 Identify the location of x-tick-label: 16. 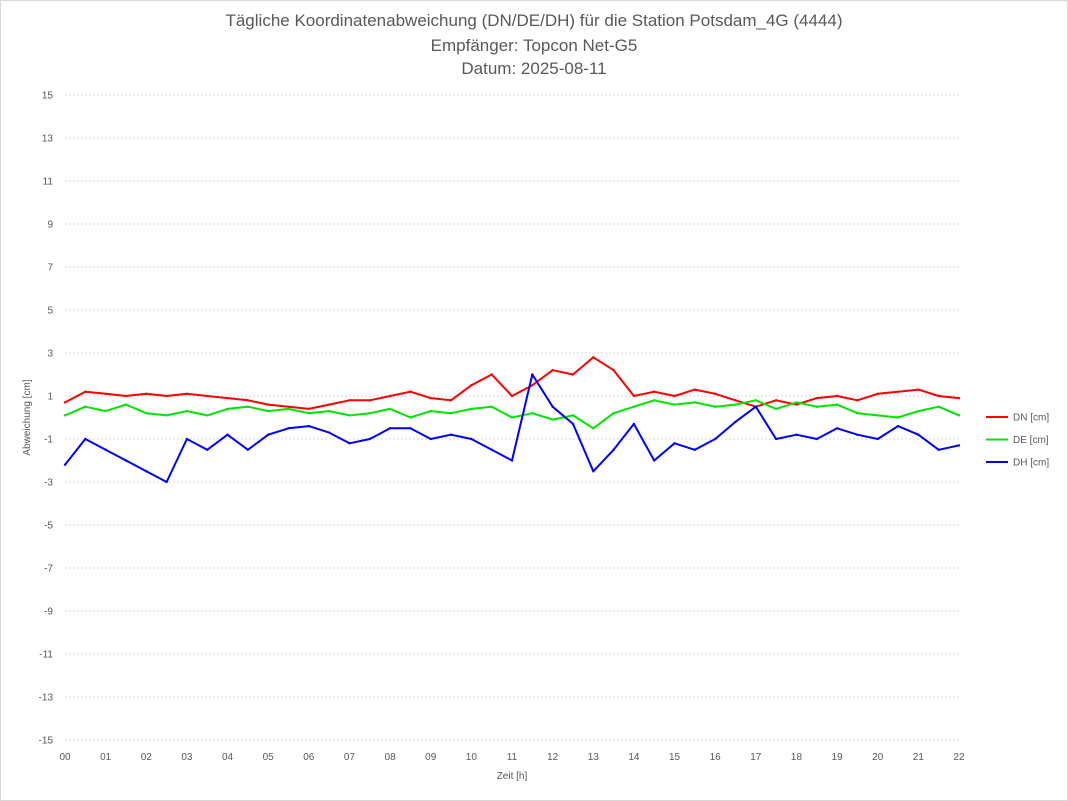
(716, 757).